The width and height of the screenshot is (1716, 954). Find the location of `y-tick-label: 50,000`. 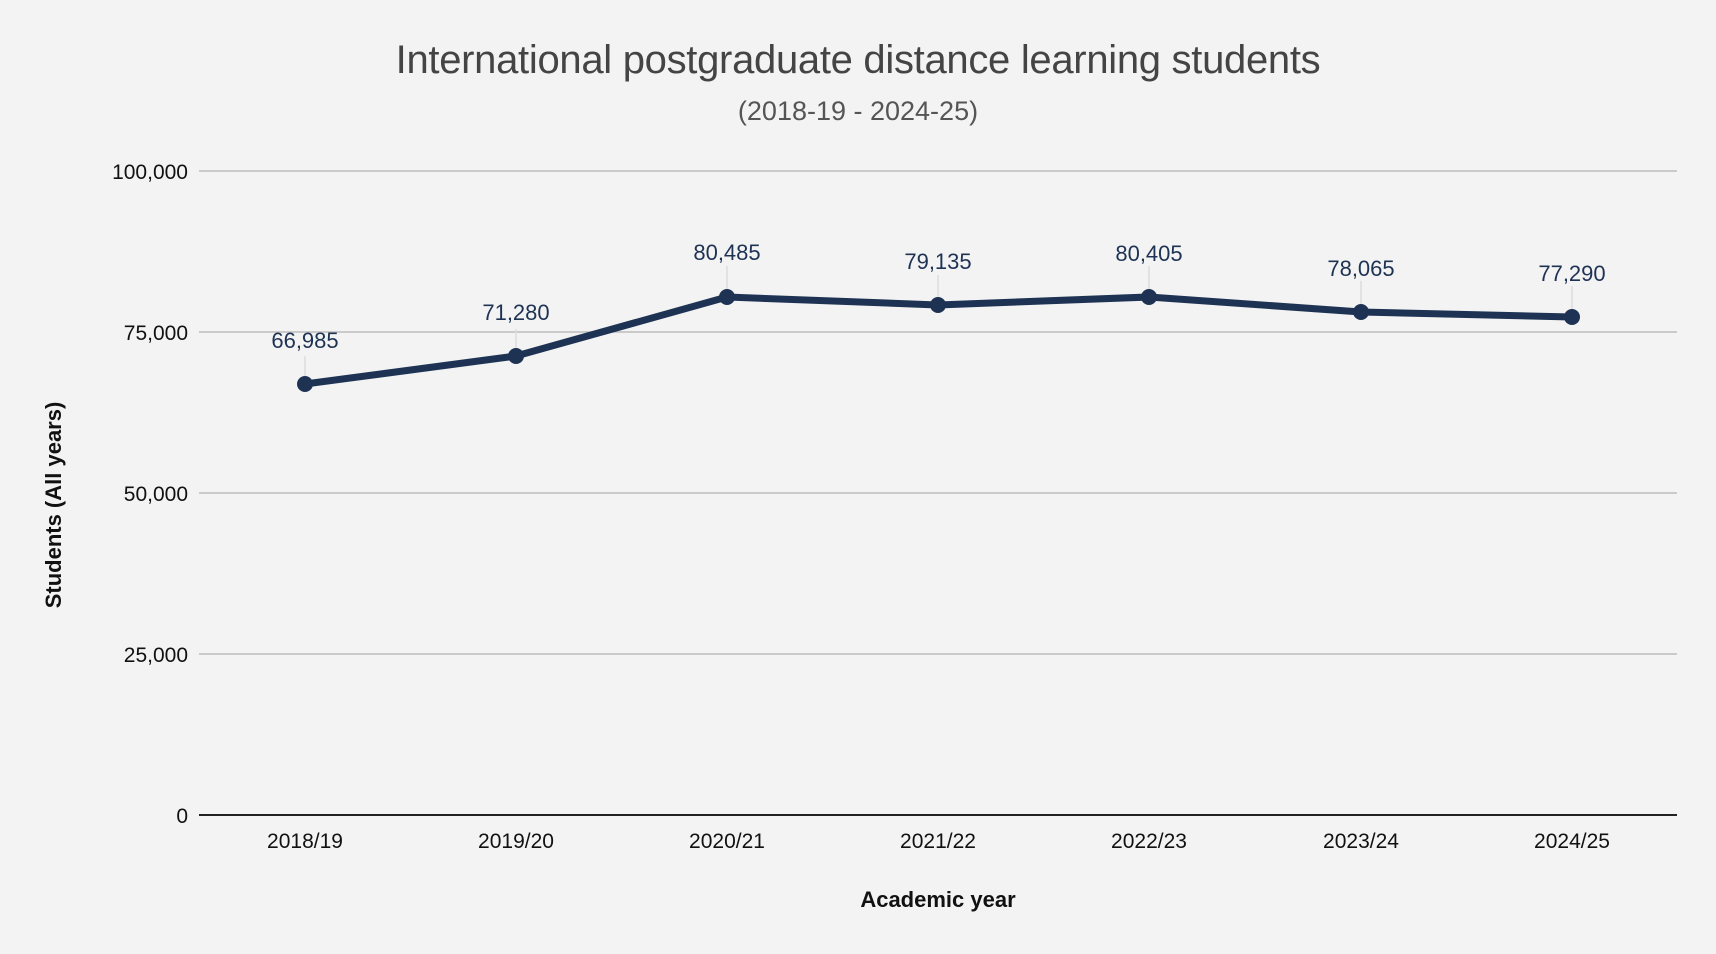

y-tick-label: 50,000 is located at coordinates (156, 494).